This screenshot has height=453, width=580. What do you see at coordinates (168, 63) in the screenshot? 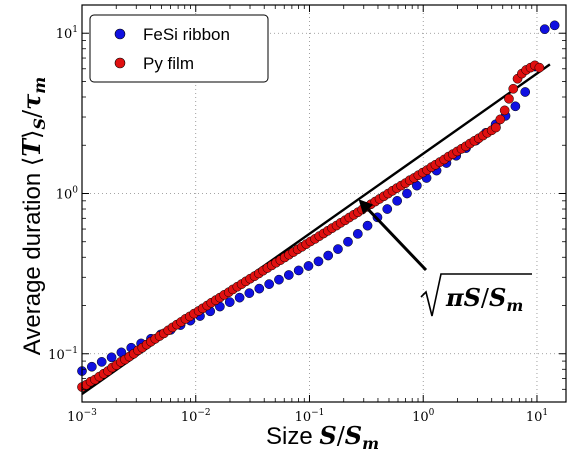
I see `legend-label-py: Py film` at bounding box center [168, 63].